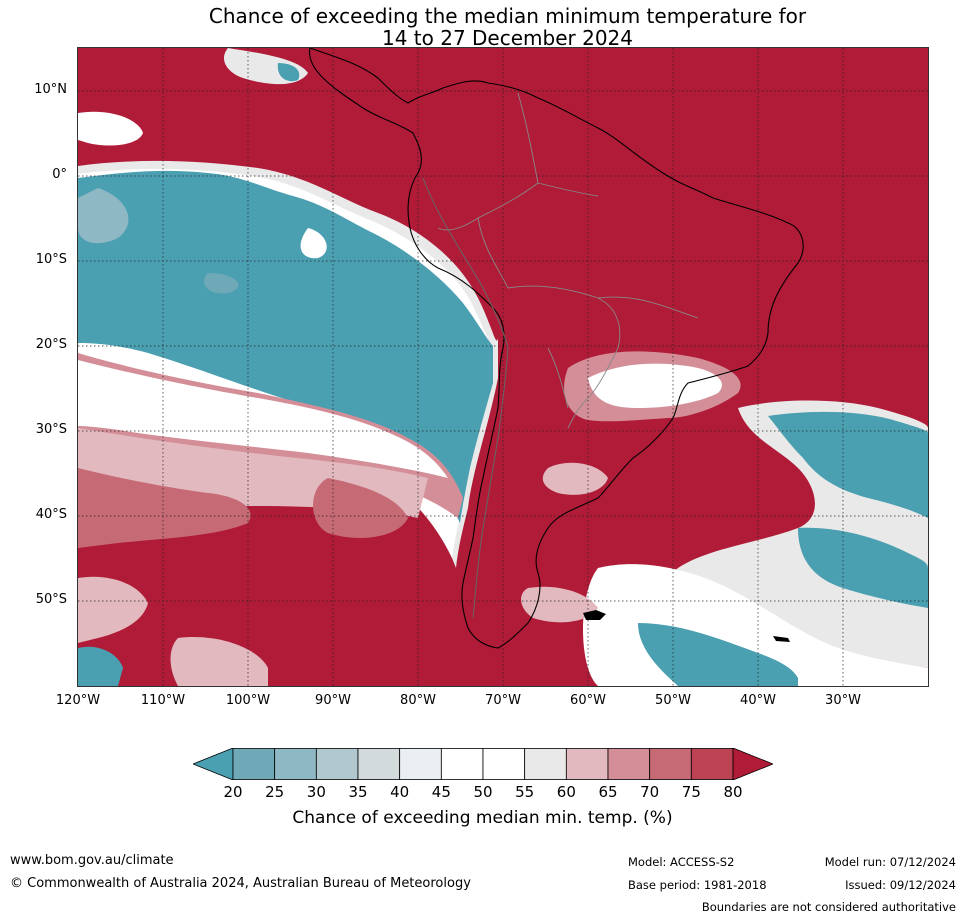 This screenshot has height=919, width=965. I want to click on country-borders, so click(568, 260).